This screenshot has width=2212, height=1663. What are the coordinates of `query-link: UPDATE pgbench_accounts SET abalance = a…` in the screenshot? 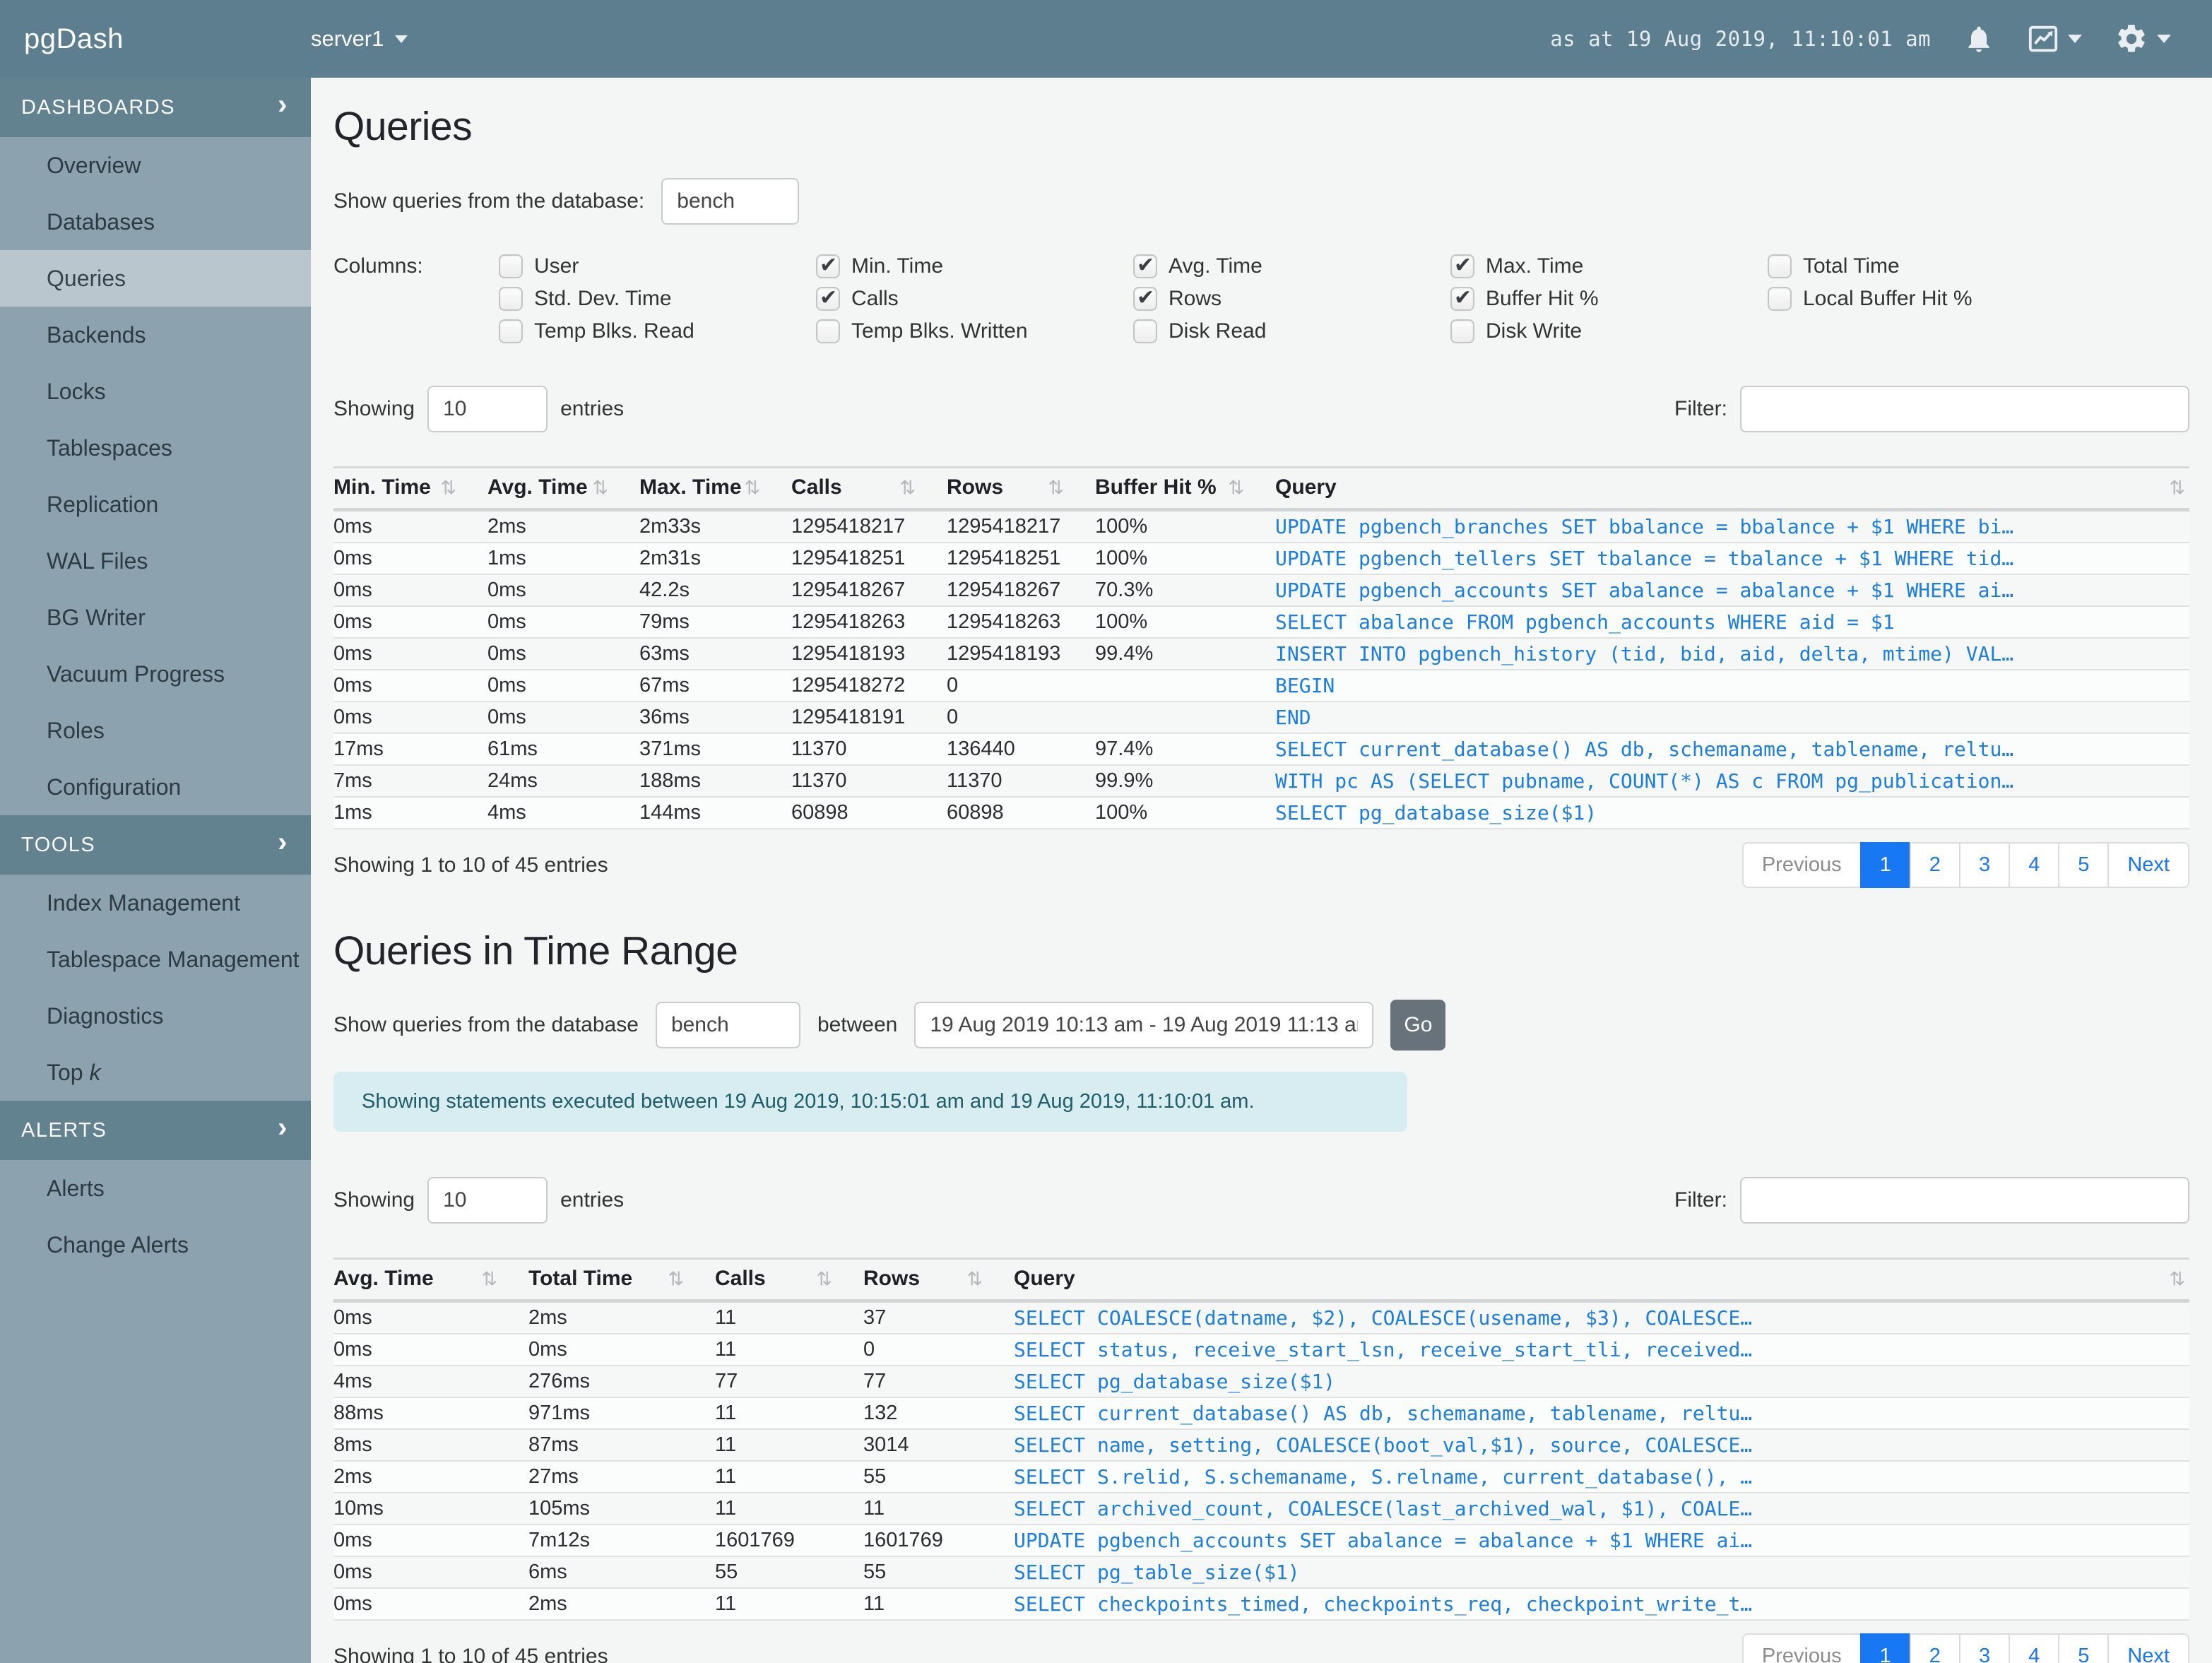 It's located at (1601, 1541).